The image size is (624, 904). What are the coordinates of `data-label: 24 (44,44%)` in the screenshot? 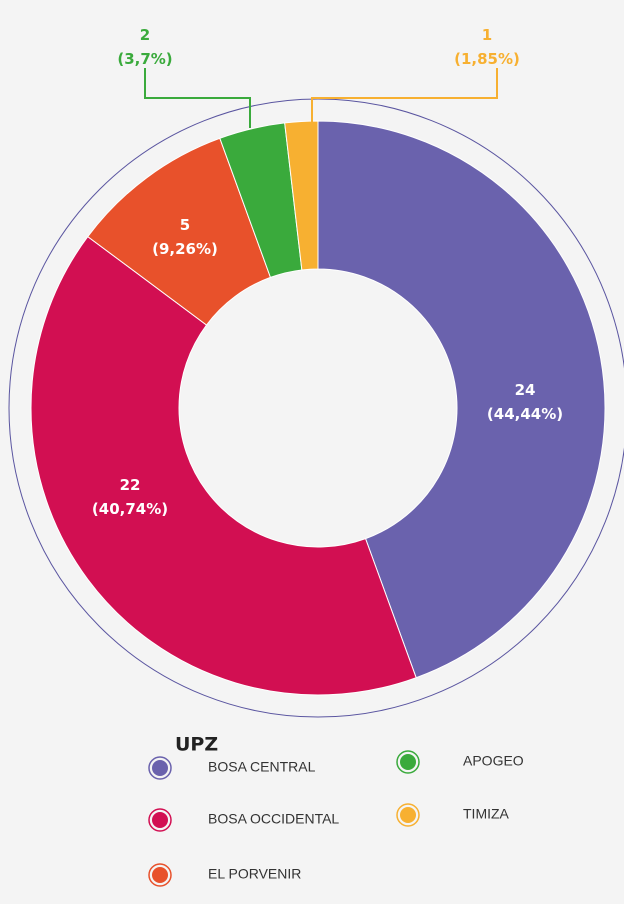 It's located at (525, 402).